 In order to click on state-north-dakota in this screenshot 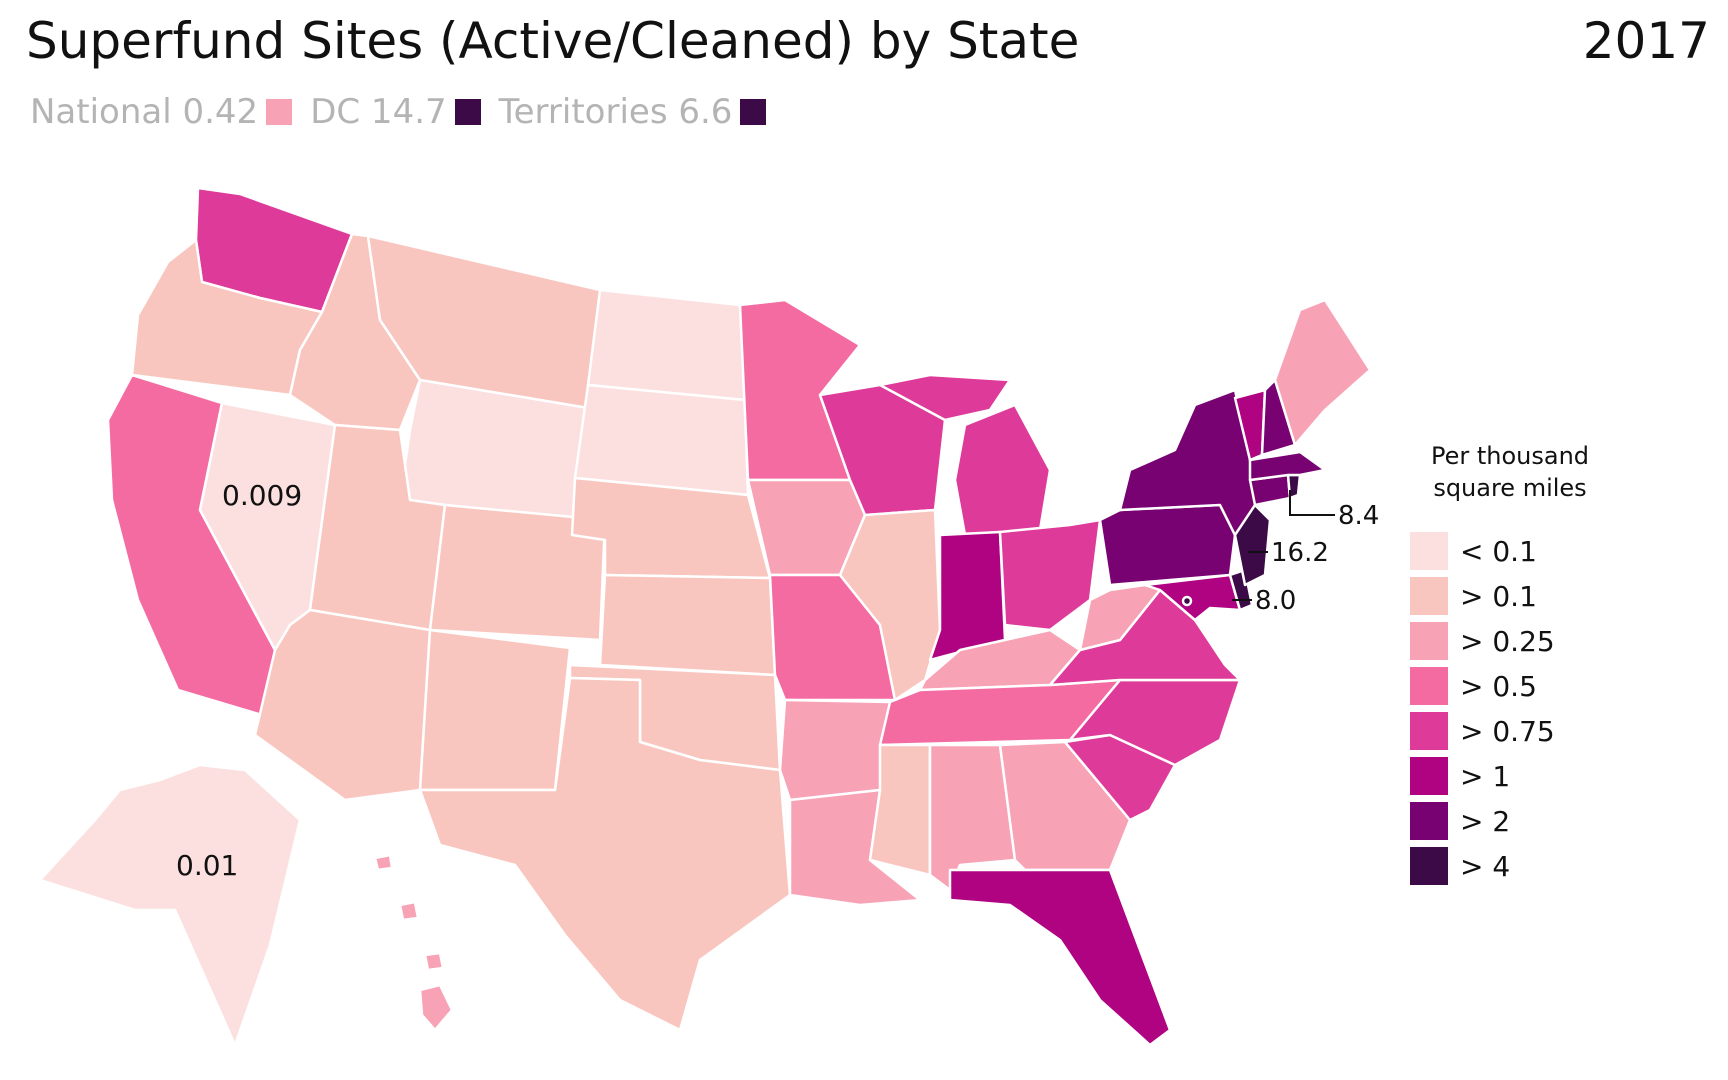, I will do `click(666, 345)`.